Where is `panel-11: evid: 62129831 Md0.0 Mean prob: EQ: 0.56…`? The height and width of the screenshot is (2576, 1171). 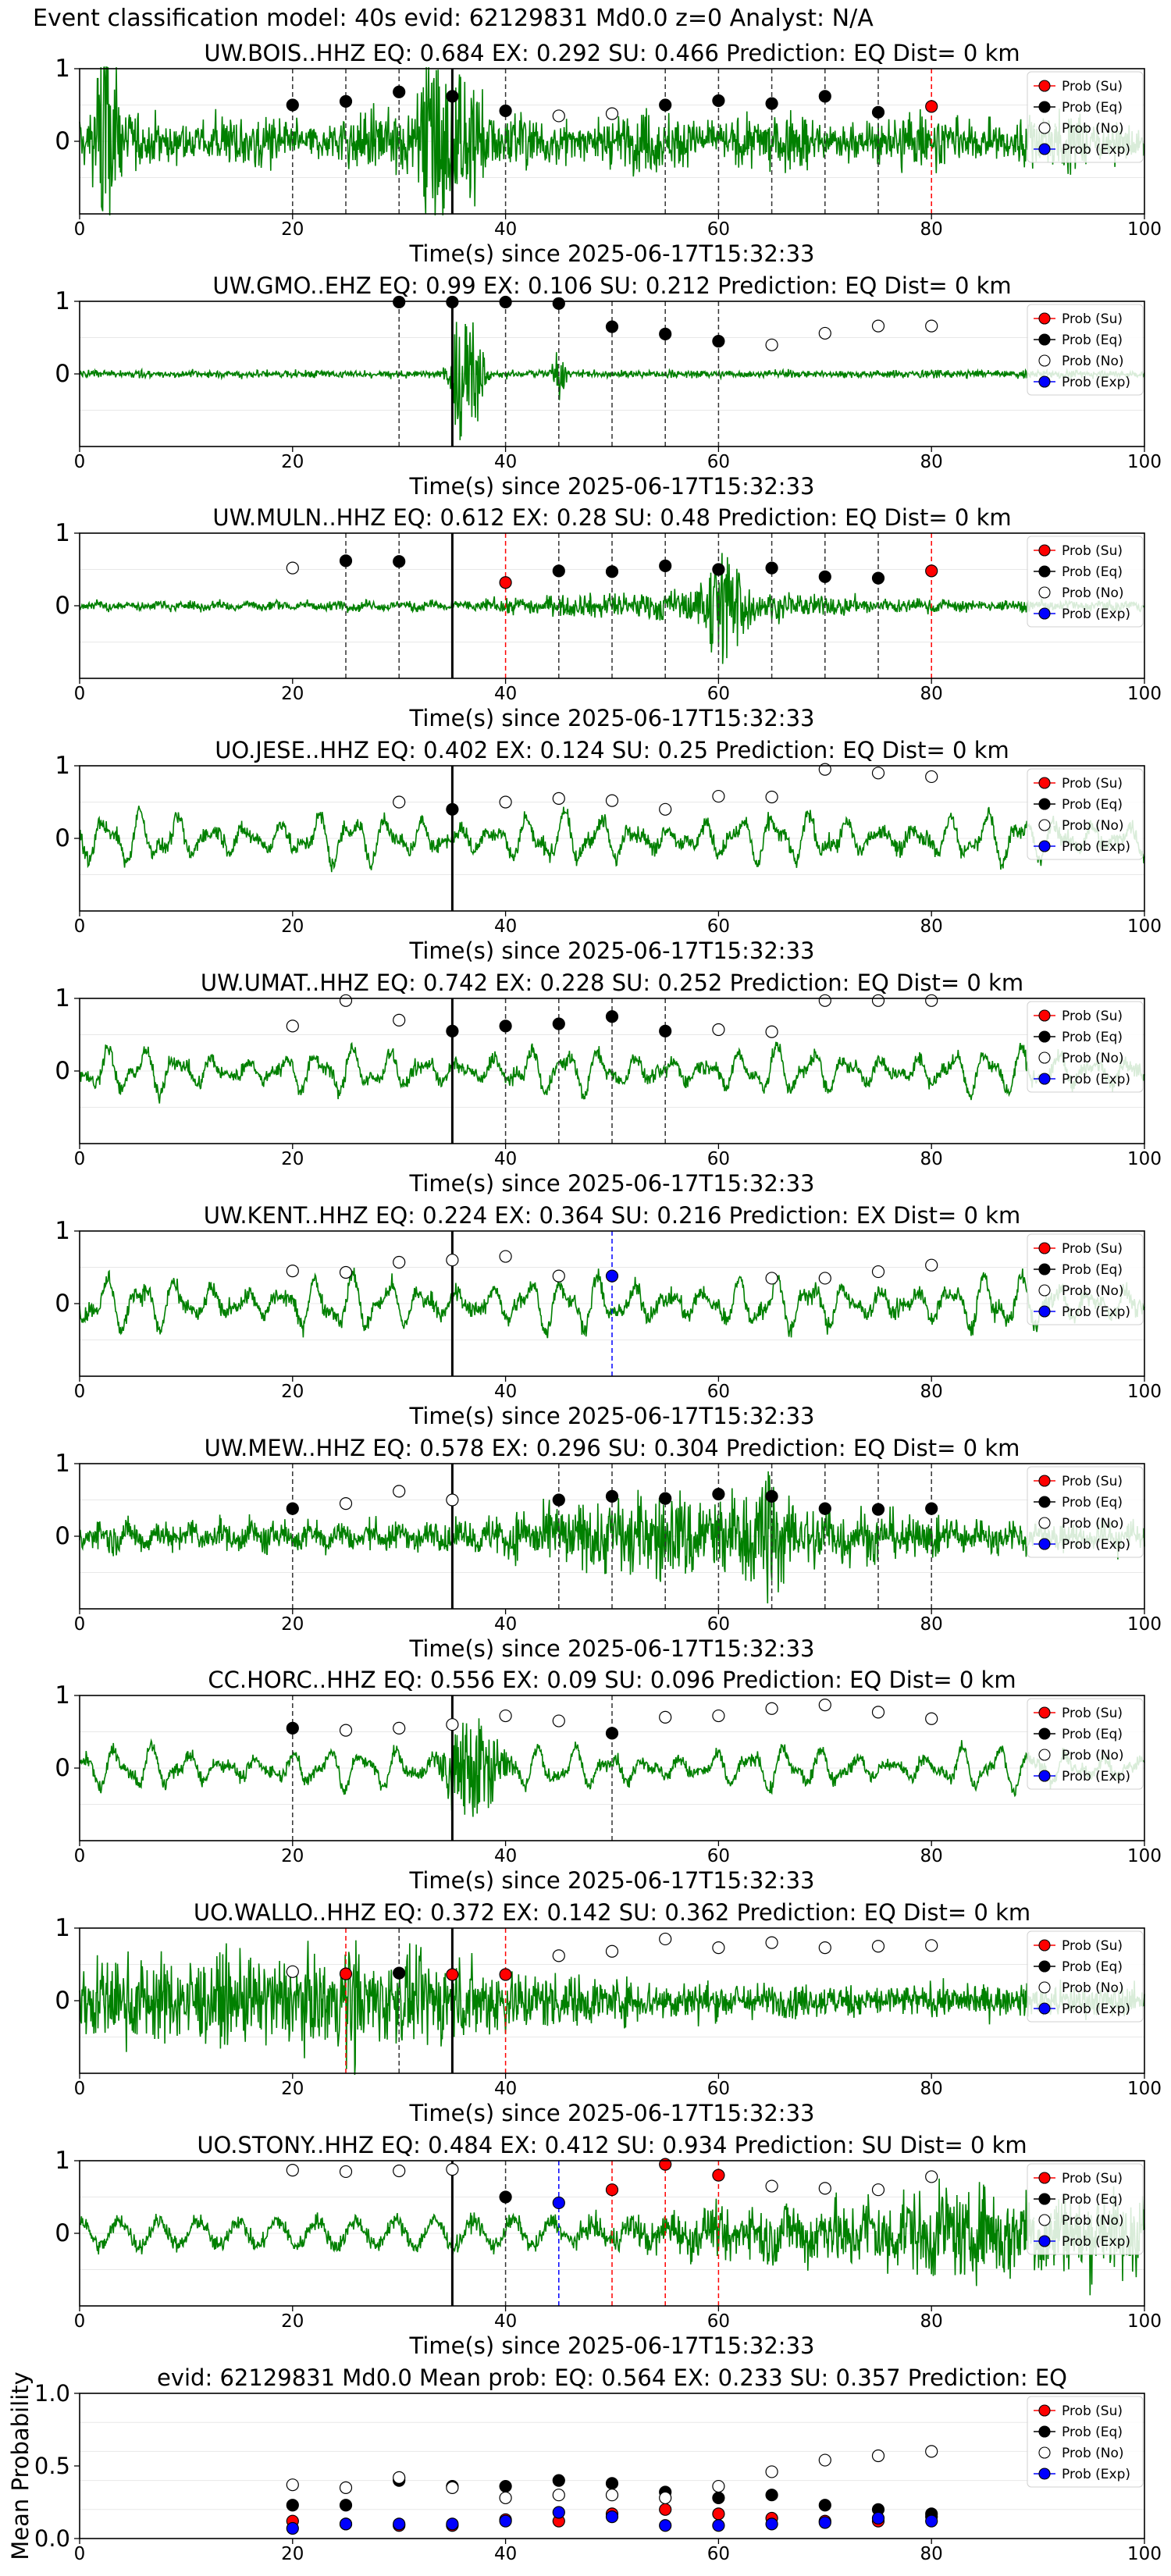
panel-11: evid: 62129831 Md0.0 Mean prob: EQ: 0.56… is located at coordinates (584, 2464).